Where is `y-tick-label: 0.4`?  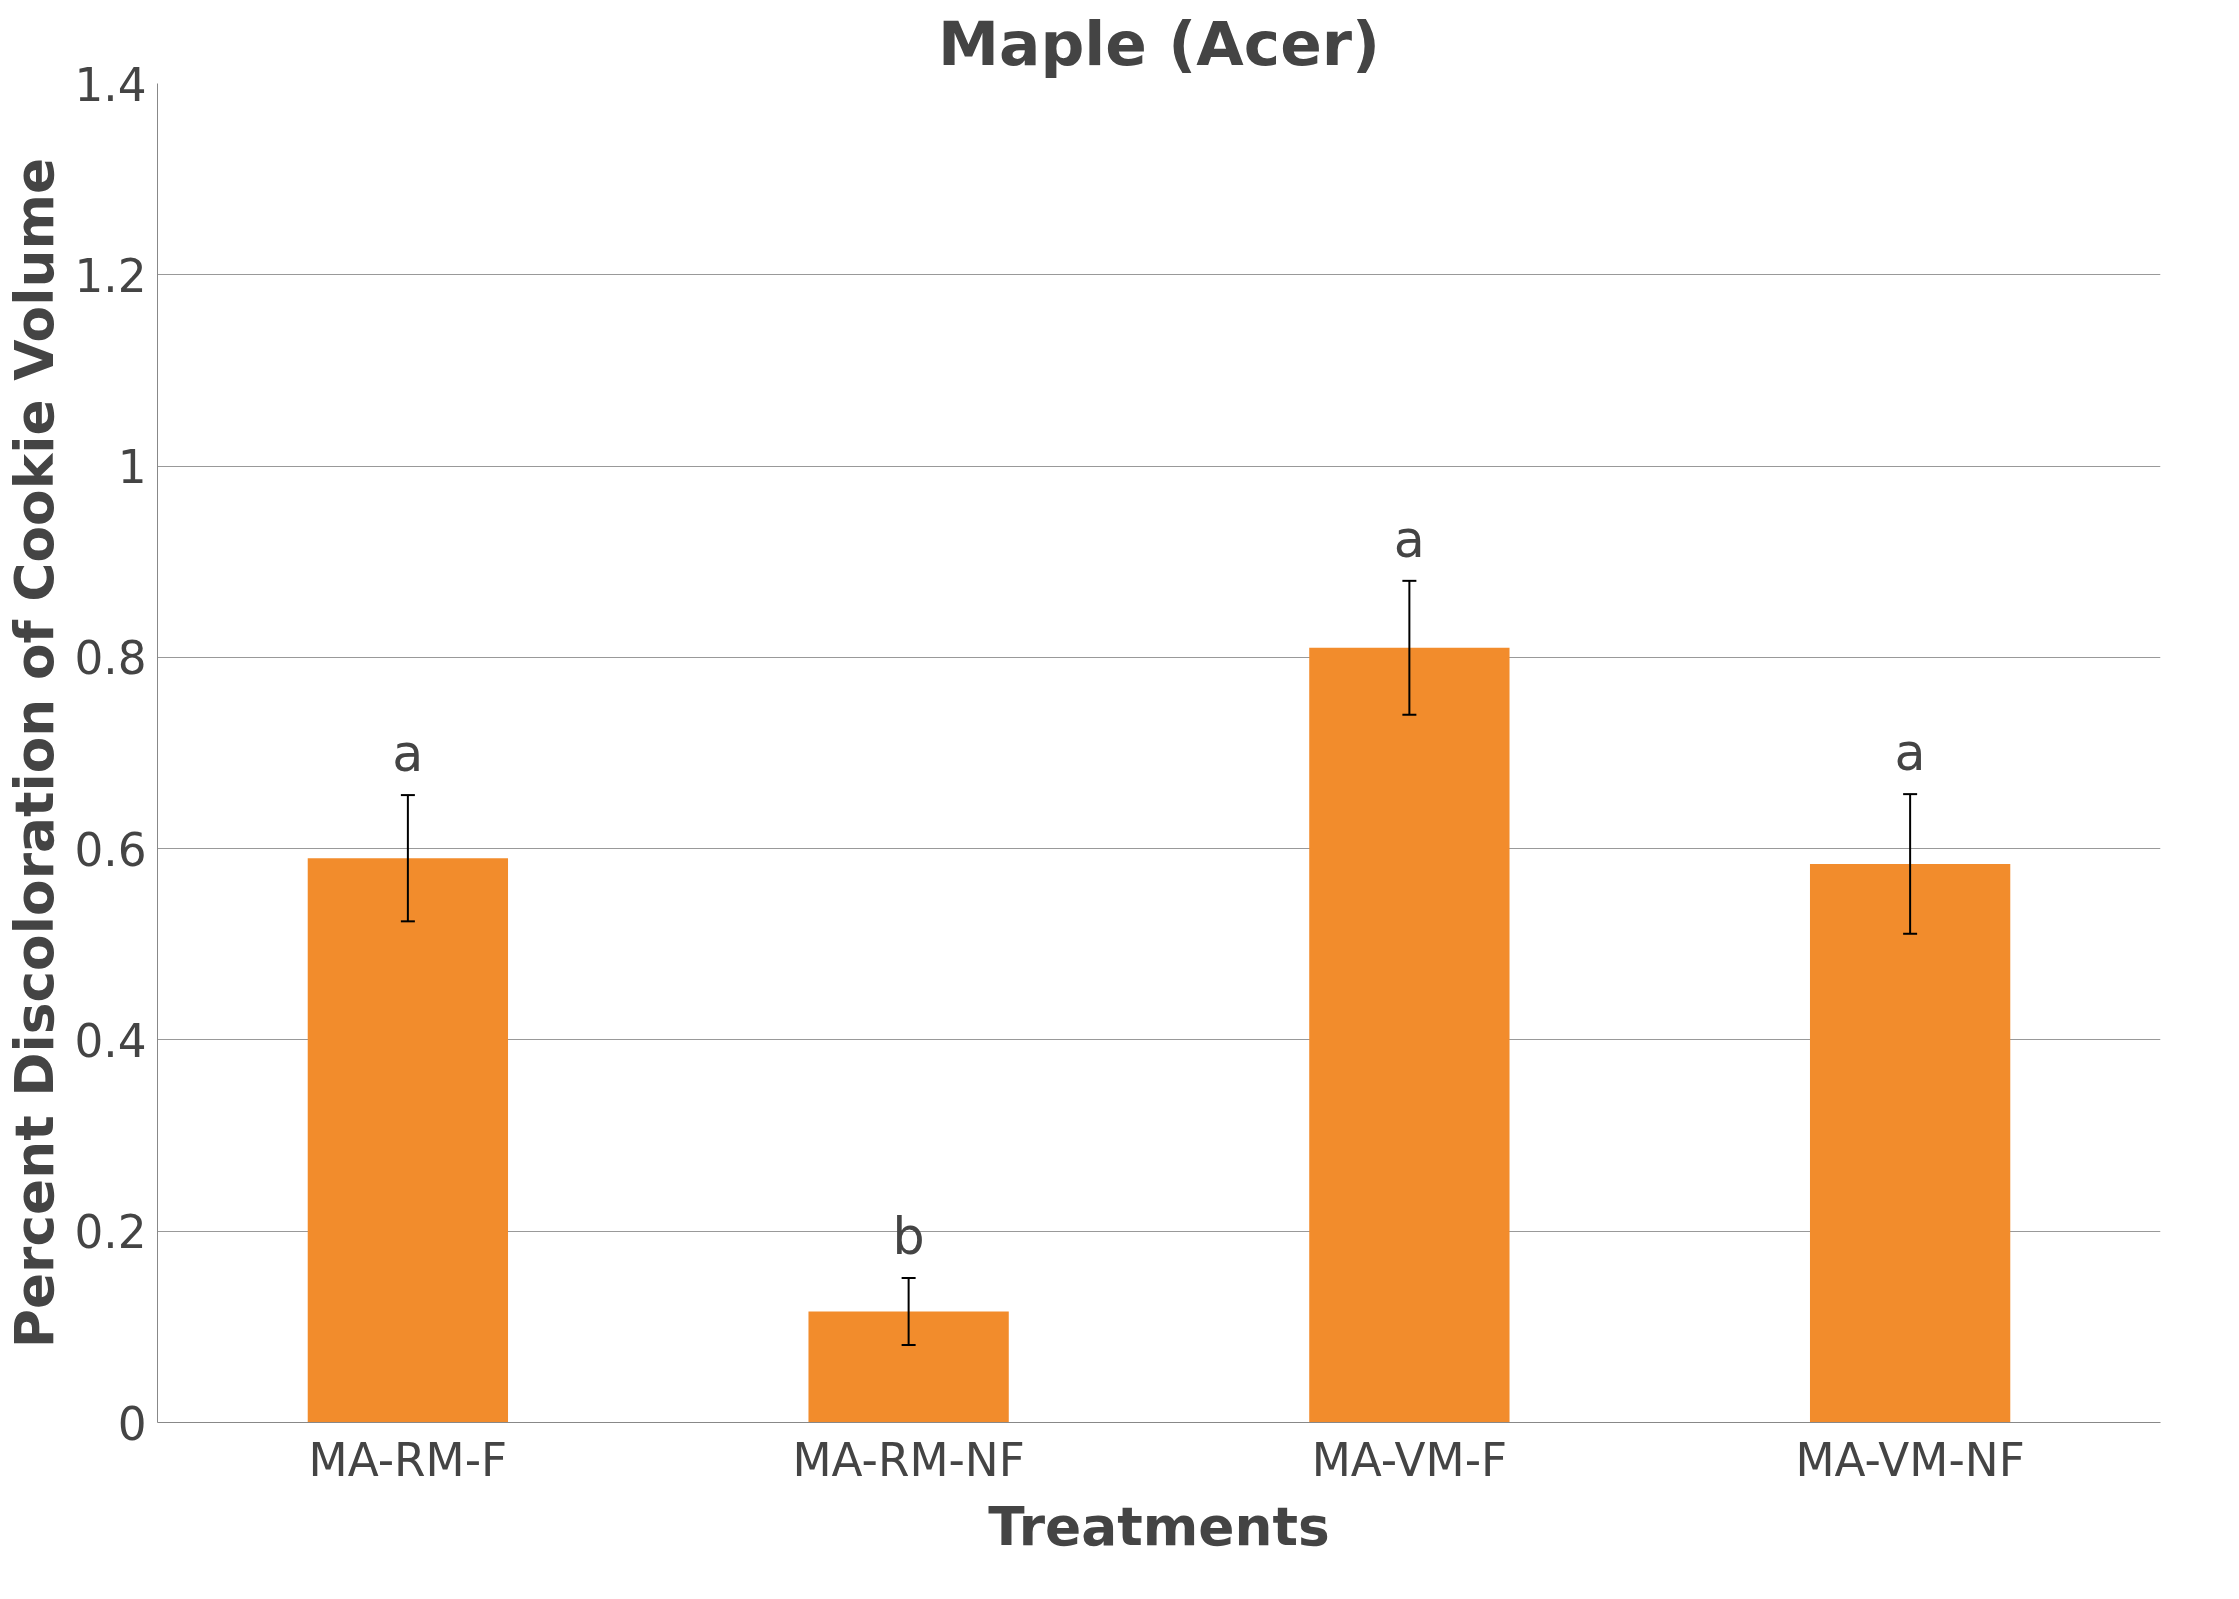 y-tick-label: 0.4 is located at coordinates (110, 1041).